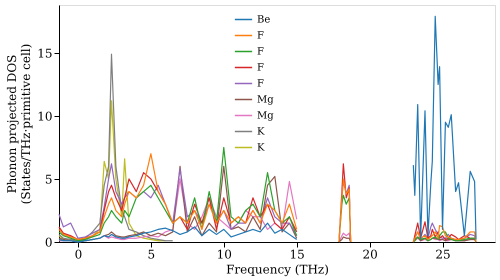 The width and height of the screenshot is (500, 280). What do you see at coordinates (48, 179) in the screenshot?
I see `y-tick-label: 5` at bounding box center [48, 179].